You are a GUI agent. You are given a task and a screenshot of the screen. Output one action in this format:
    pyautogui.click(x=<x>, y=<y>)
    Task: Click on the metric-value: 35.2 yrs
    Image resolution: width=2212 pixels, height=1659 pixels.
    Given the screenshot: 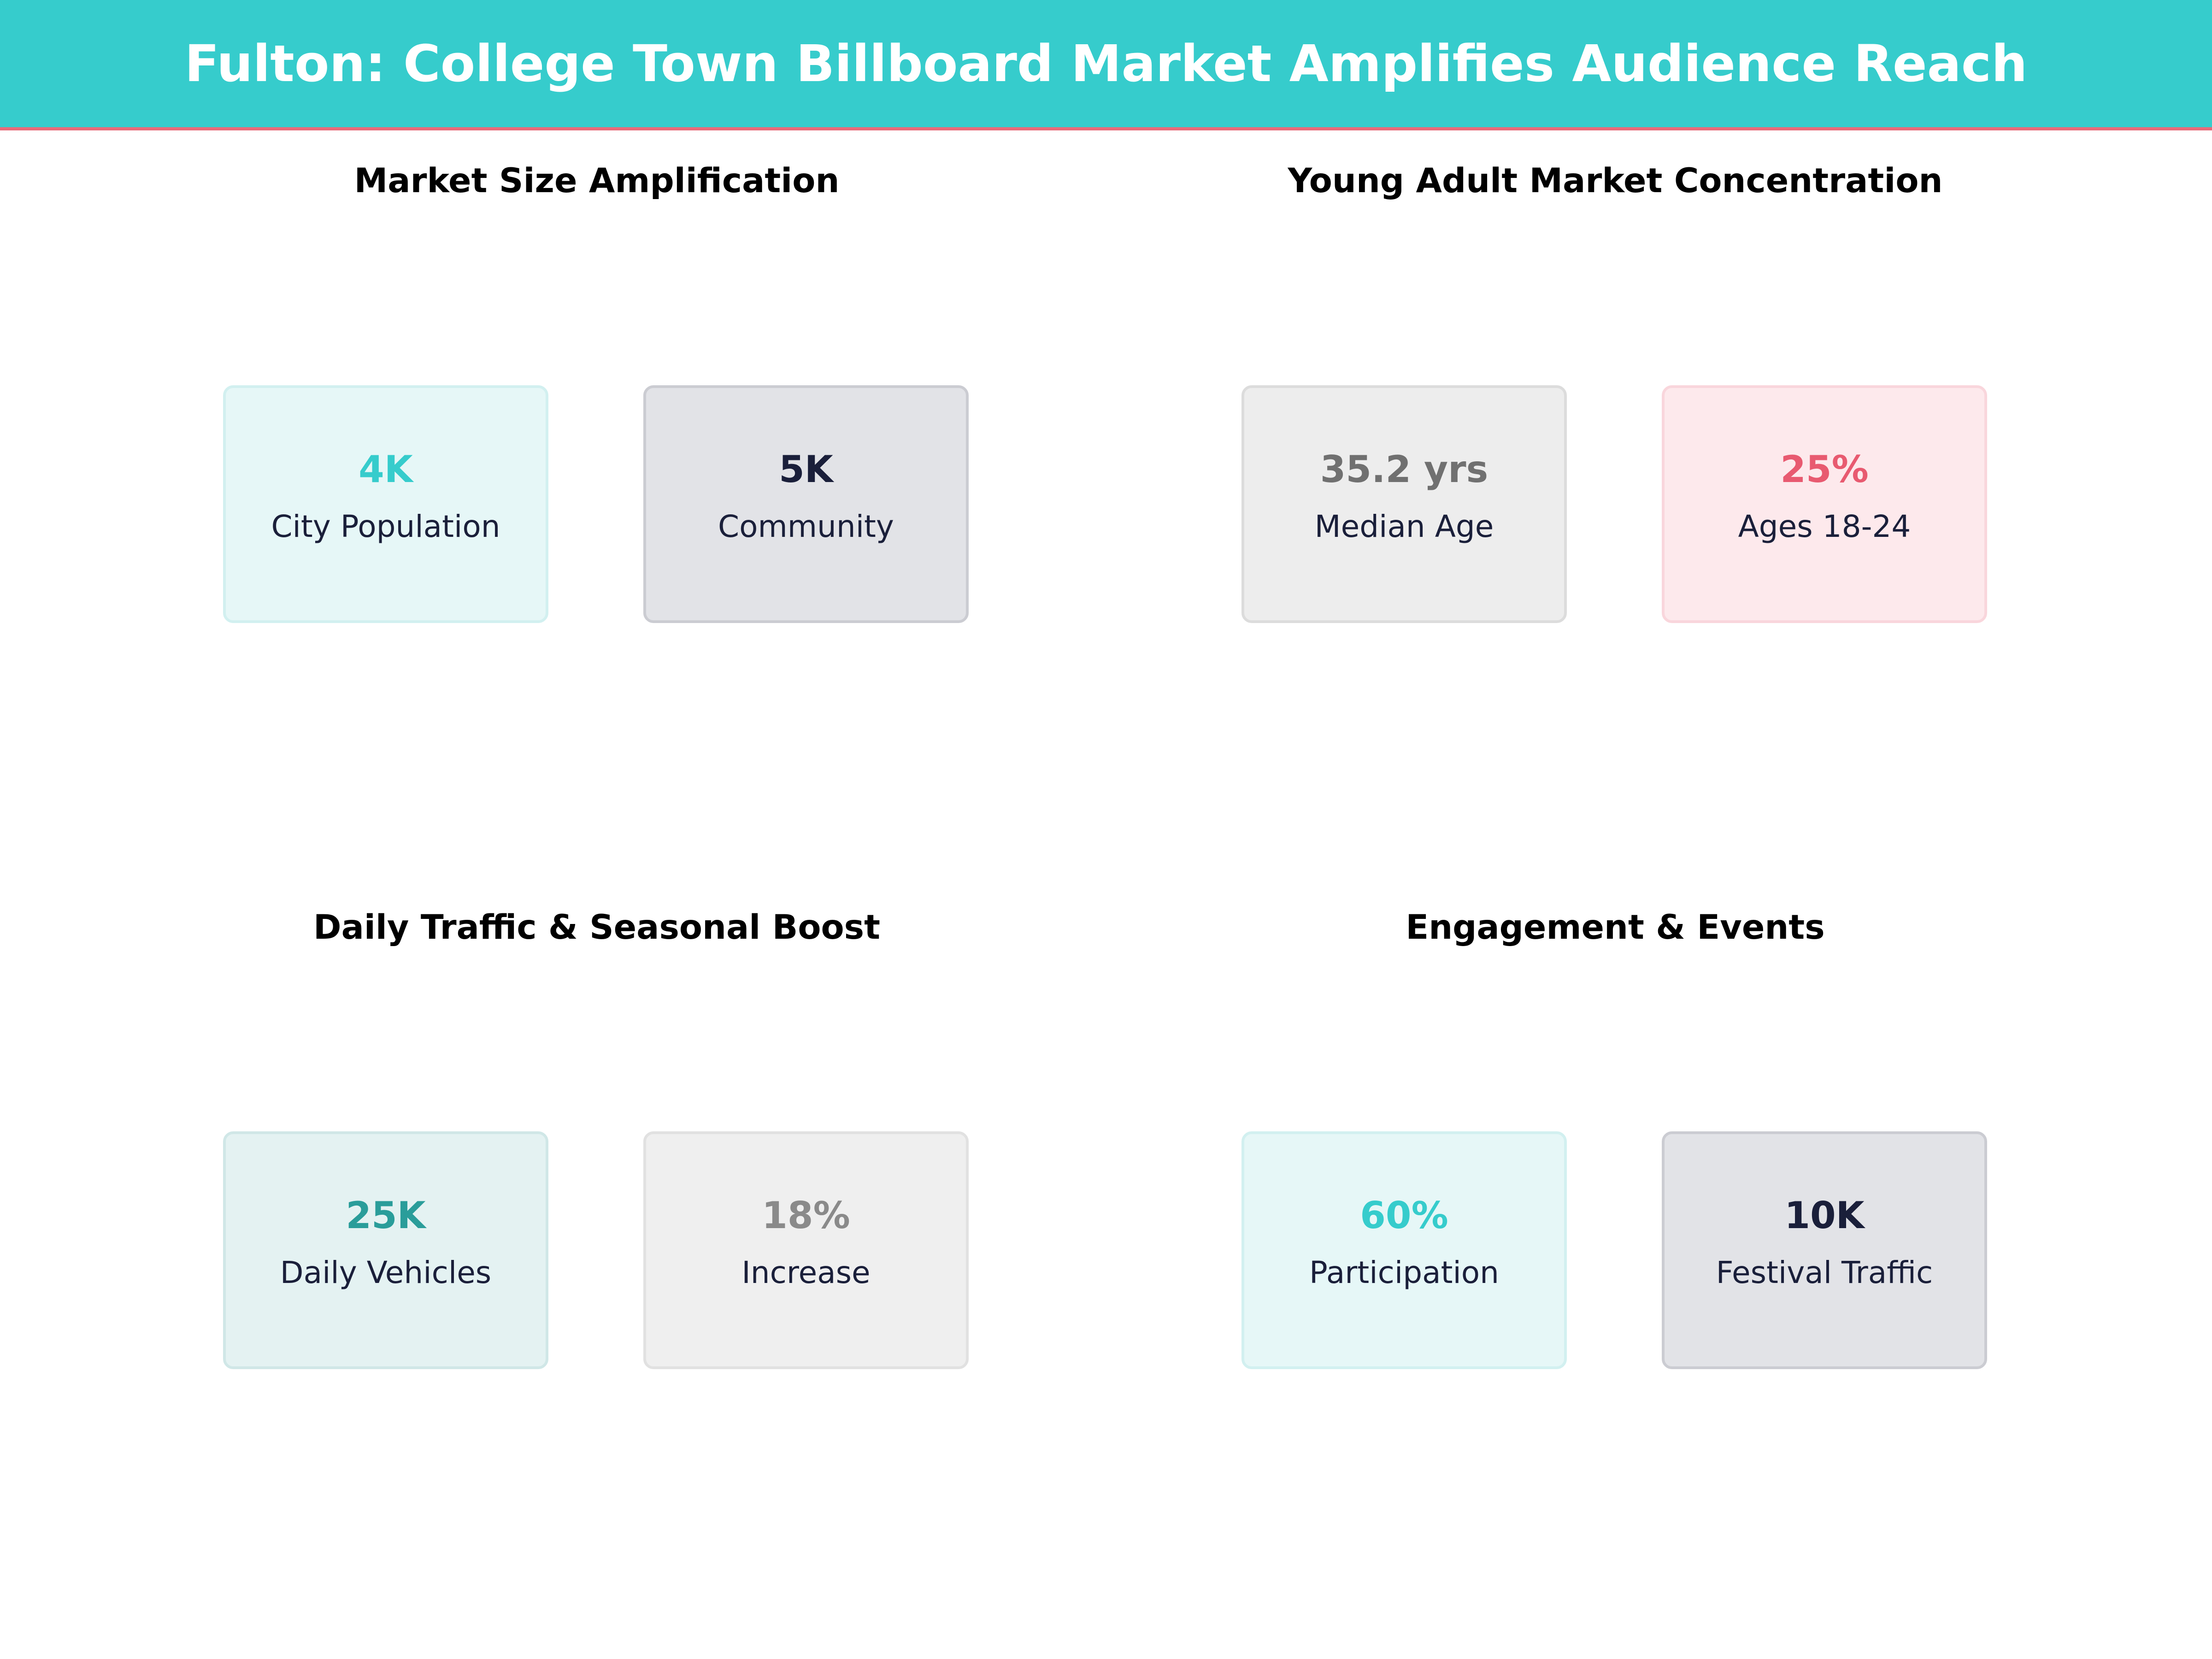 What is the action you would take?
    pyautogui.click(x=1404, y=469)
    